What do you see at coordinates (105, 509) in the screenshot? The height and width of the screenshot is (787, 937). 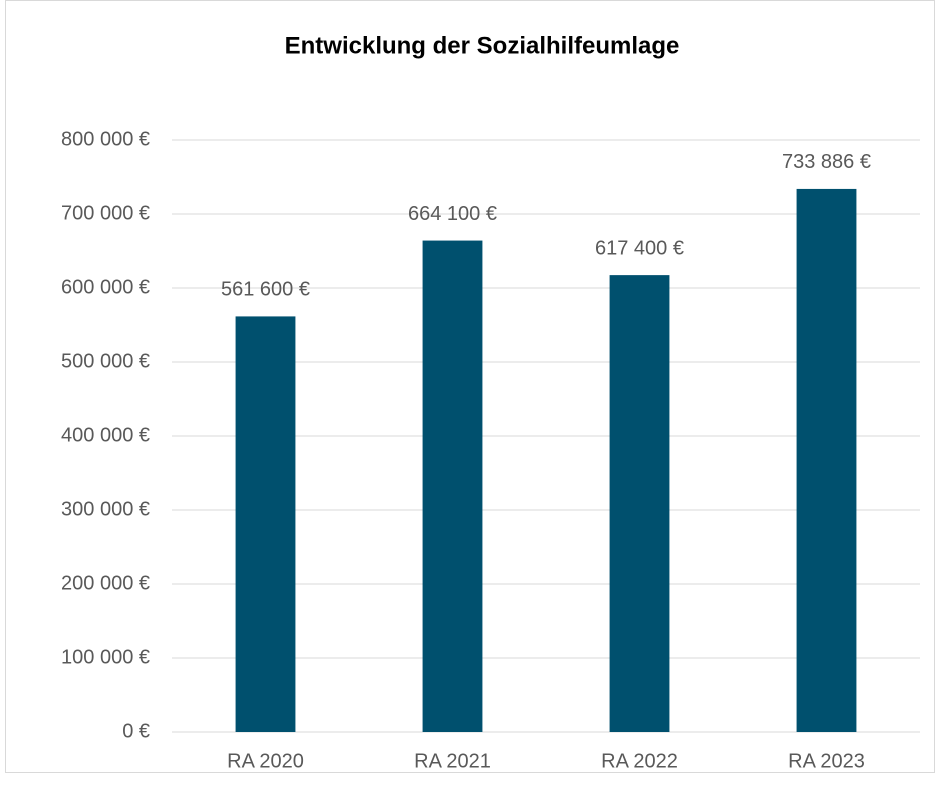 I see `y-tick-label: 300 000 €` at bounding box center [105, 509].